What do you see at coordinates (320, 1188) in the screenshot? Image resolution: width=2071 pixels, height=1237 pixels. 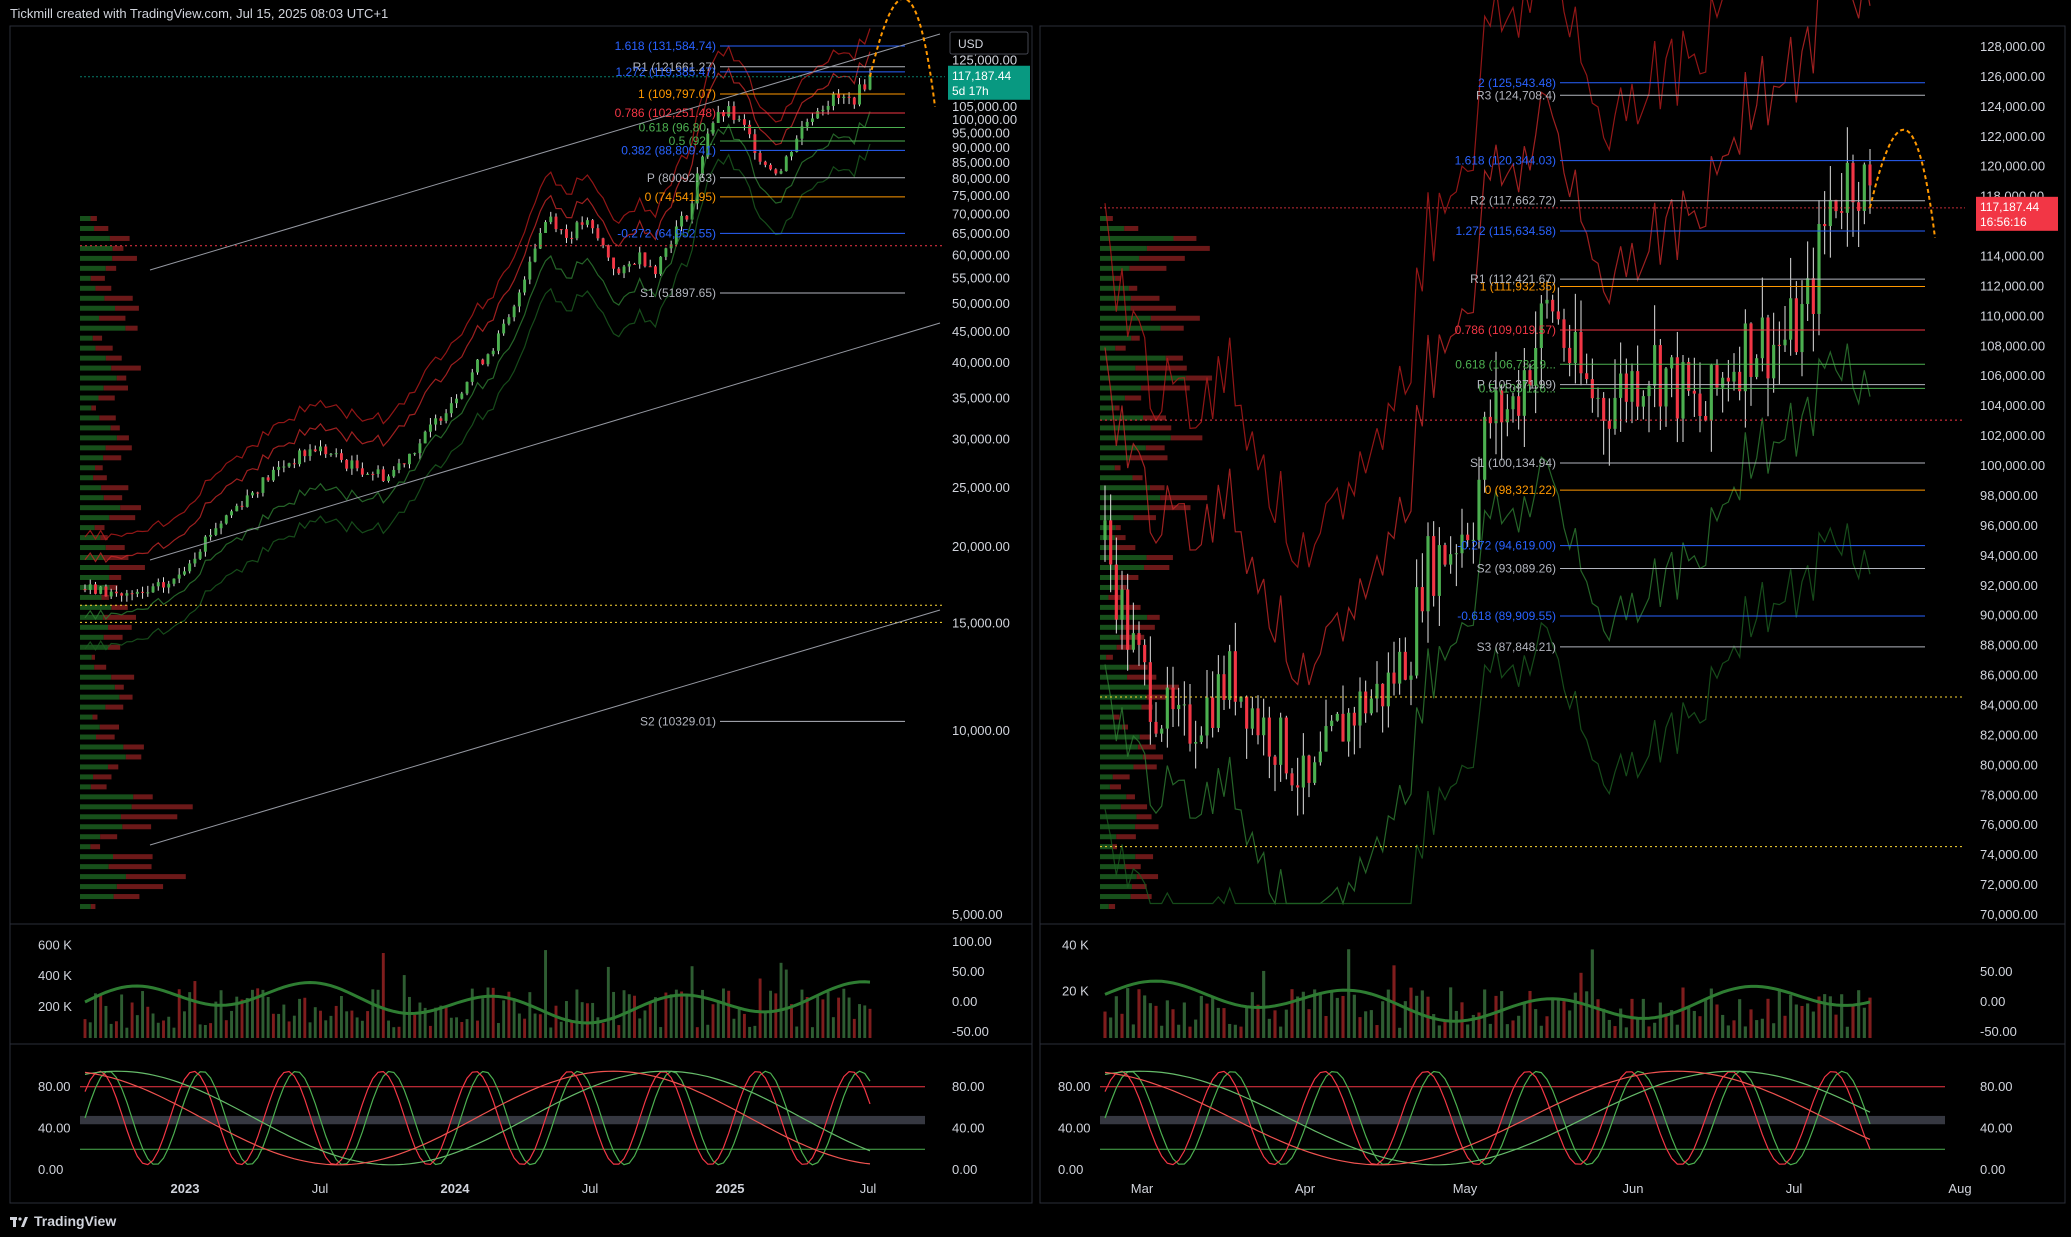 I see `x-tick-label: Jul` at bounding box center [320, 1188].